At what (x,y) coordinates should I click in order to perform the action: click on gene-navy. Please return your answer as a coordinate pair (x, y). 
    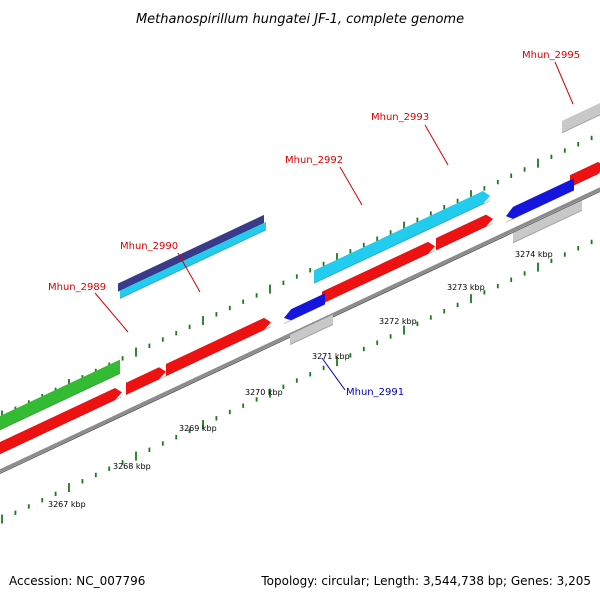
    Looking at the image, I should click on (191, 253).